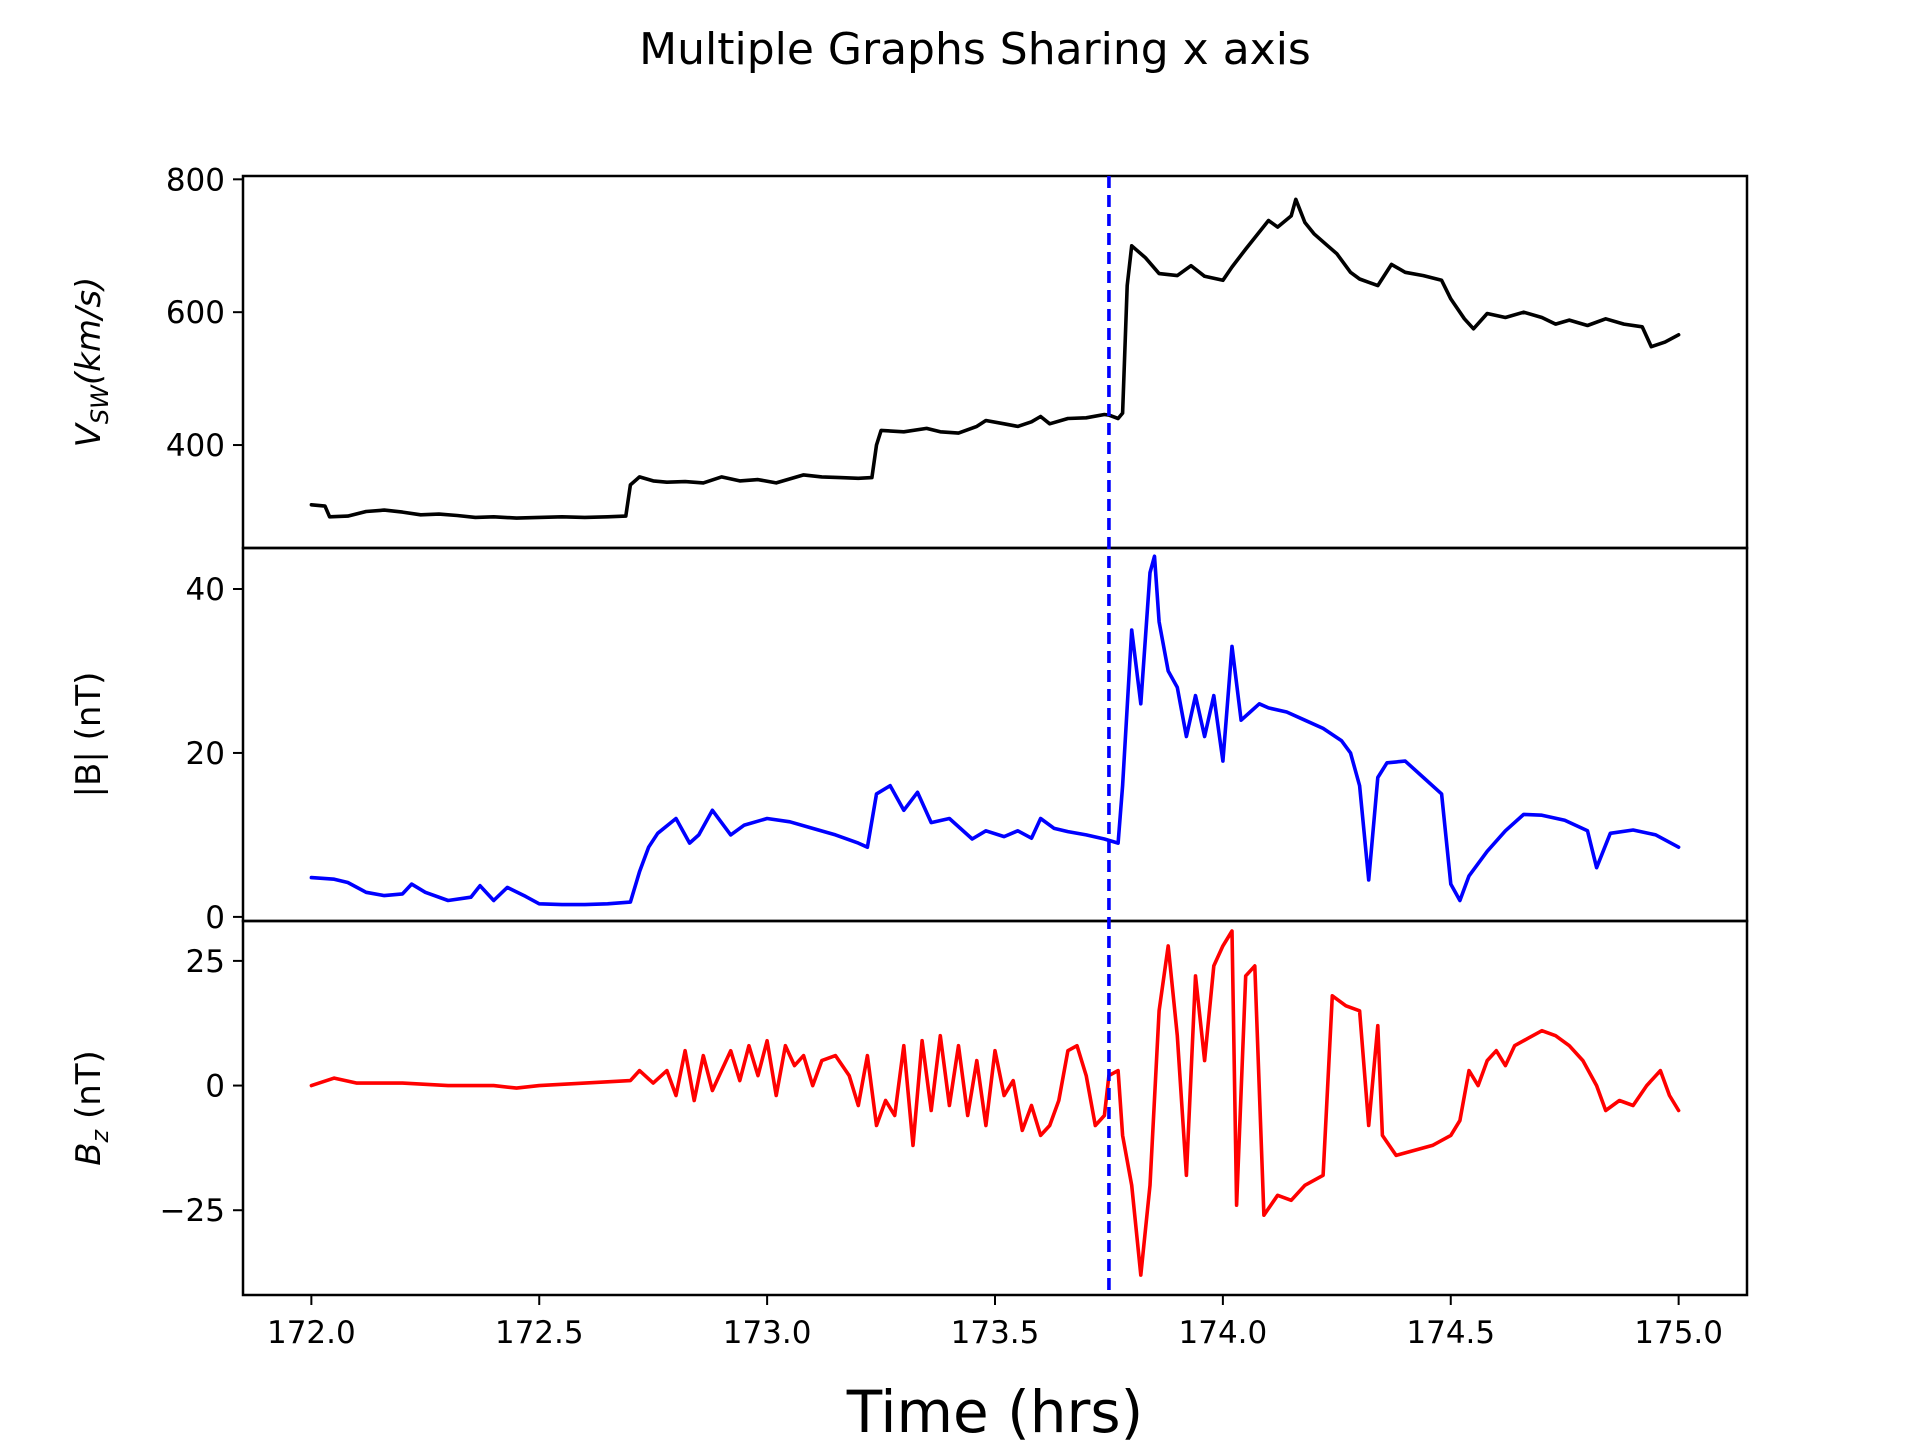 The image size is (1920, 1440). I want to click on y-tick-label-vsw: 600, so click(195, 313).